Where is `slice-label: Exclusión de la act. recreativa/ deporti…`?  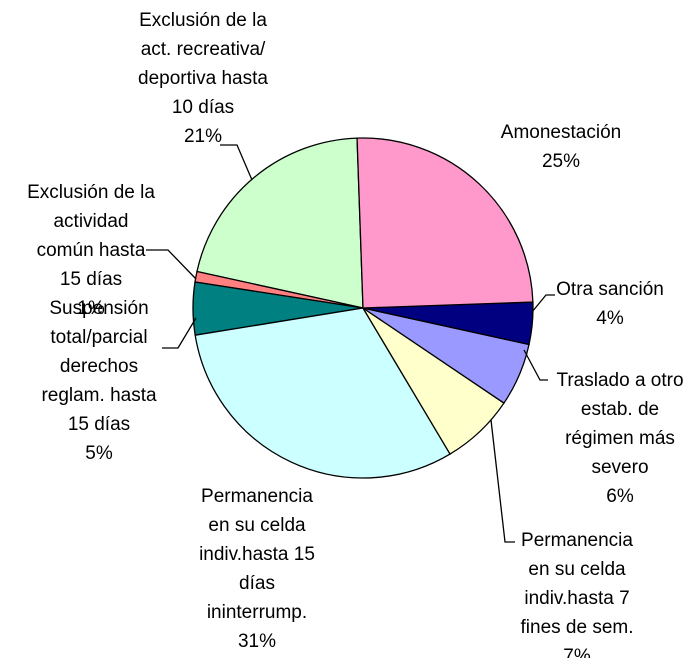
slice-label: Exclusión de la act. recreativa/ deporti… is located at coordinates (203, 78).